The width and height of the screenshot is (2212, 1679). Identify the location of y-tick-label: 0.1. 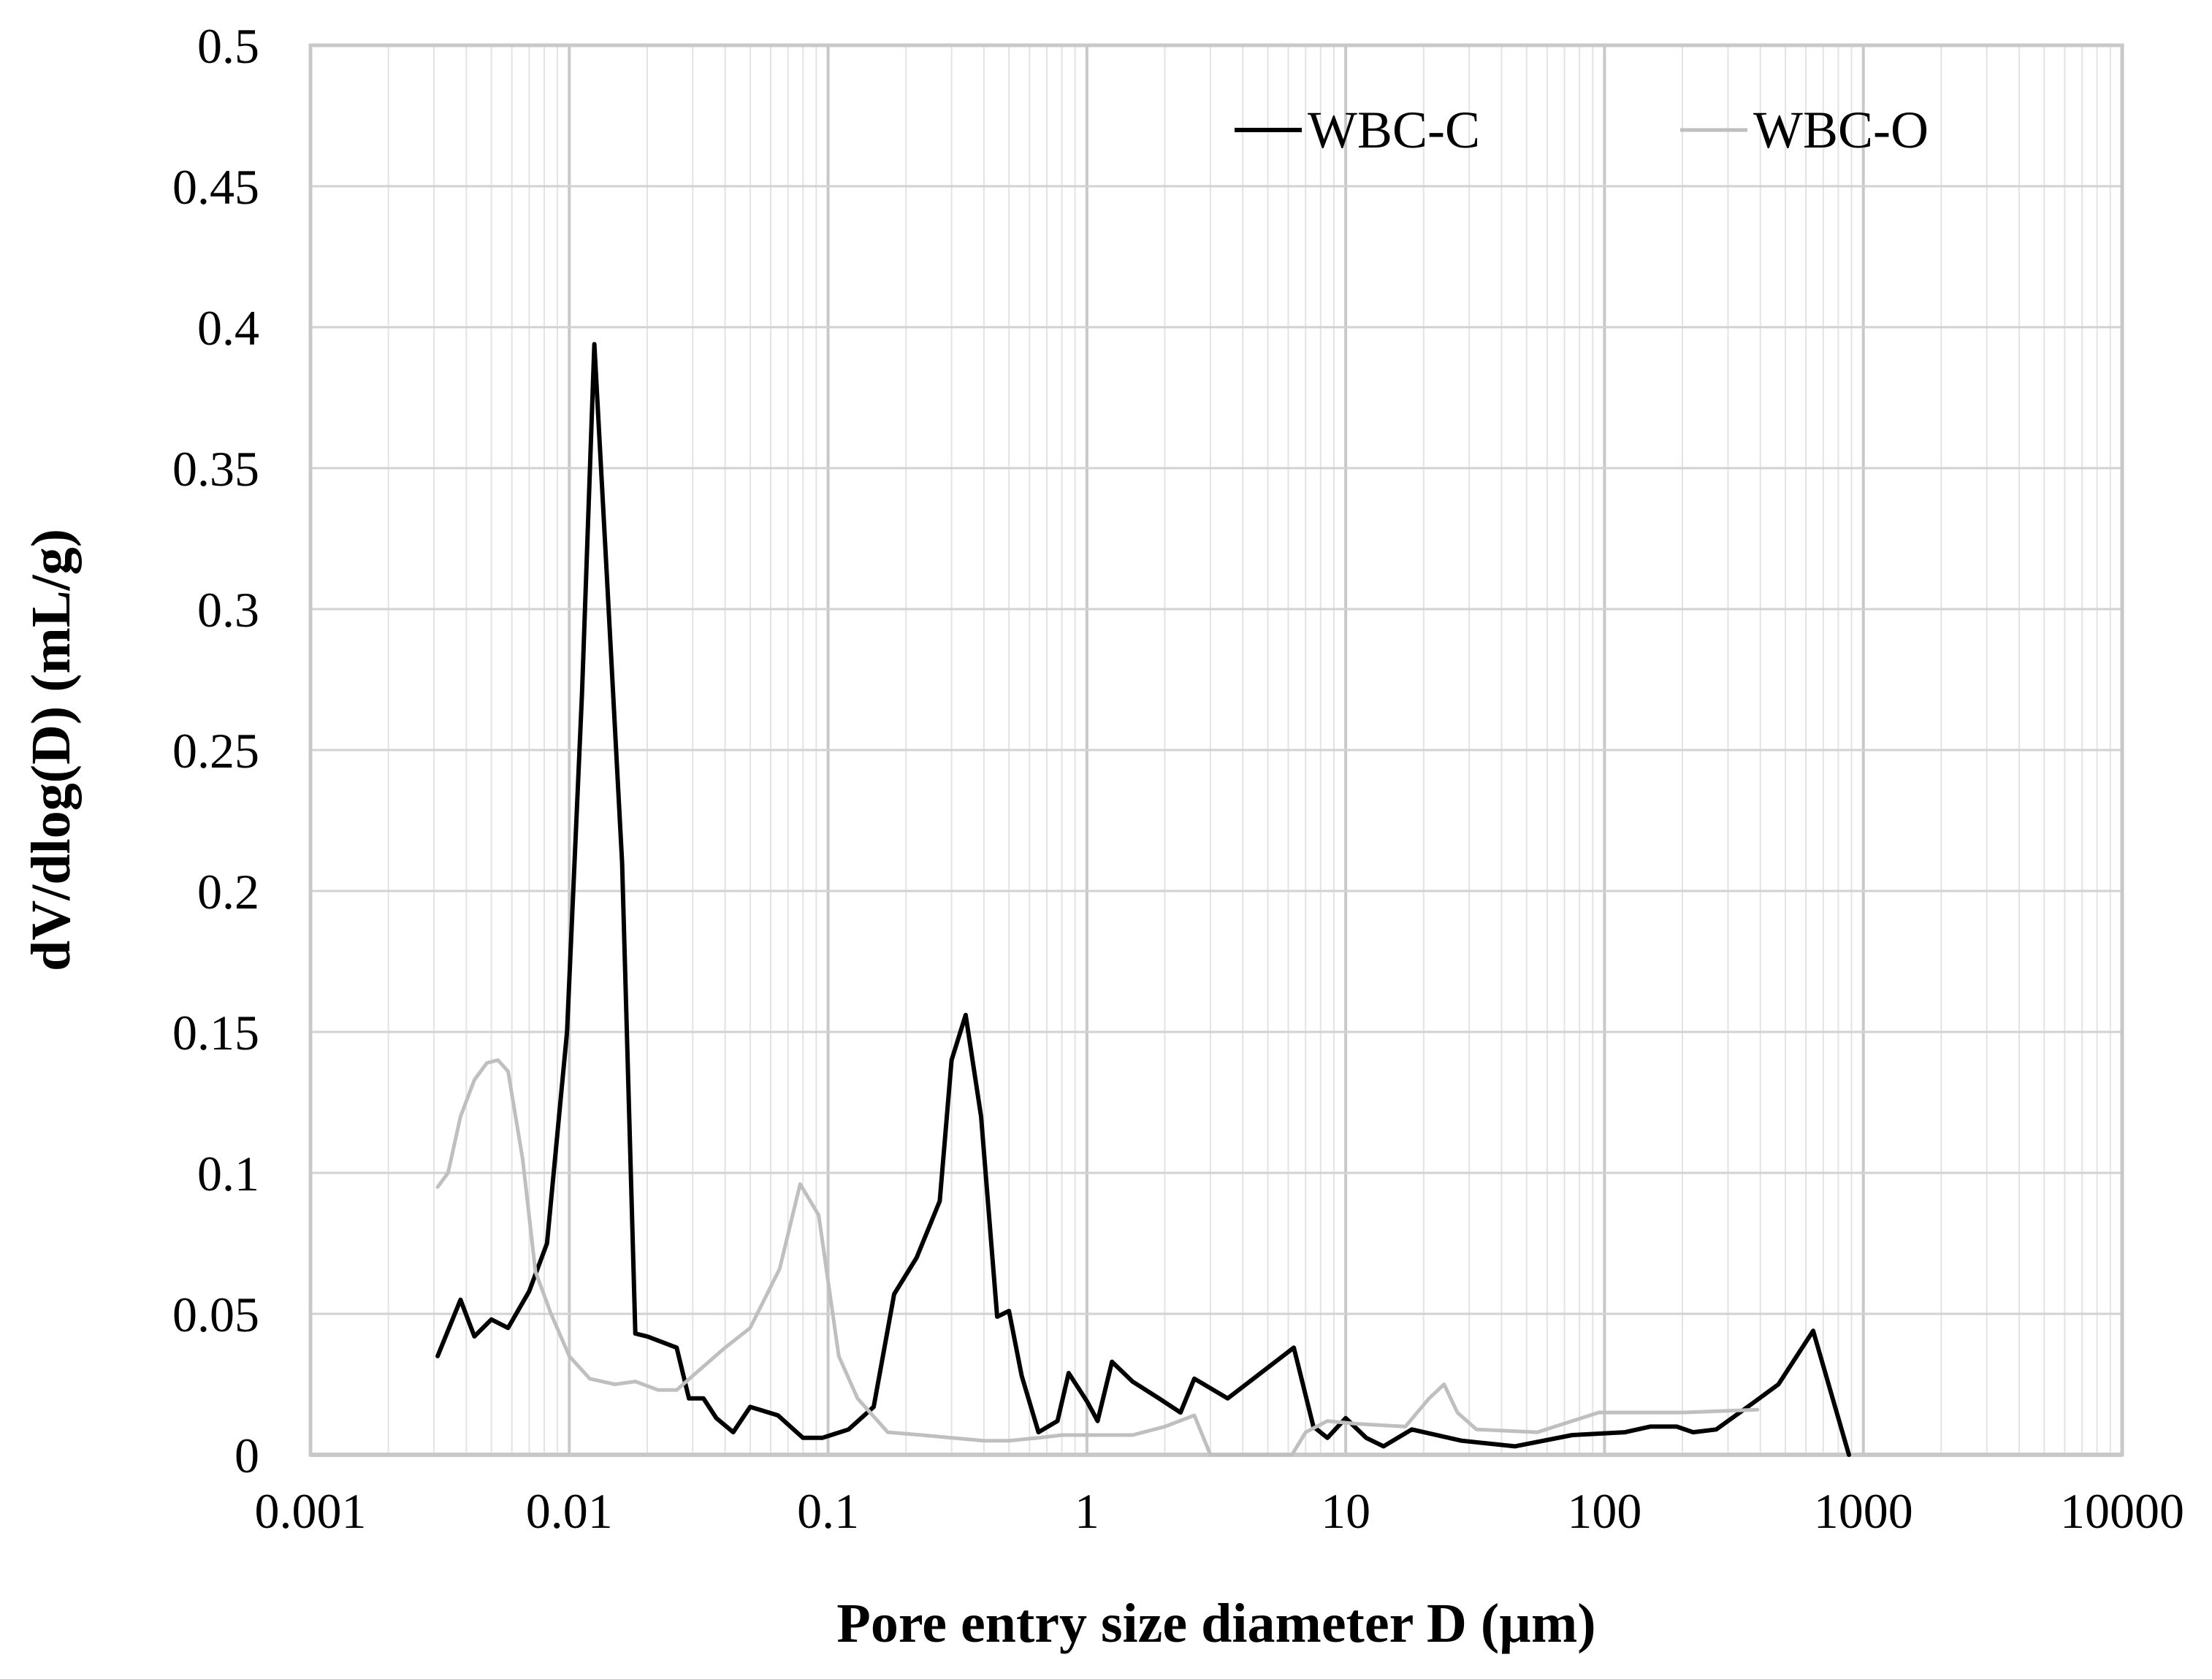
(228, 1173).